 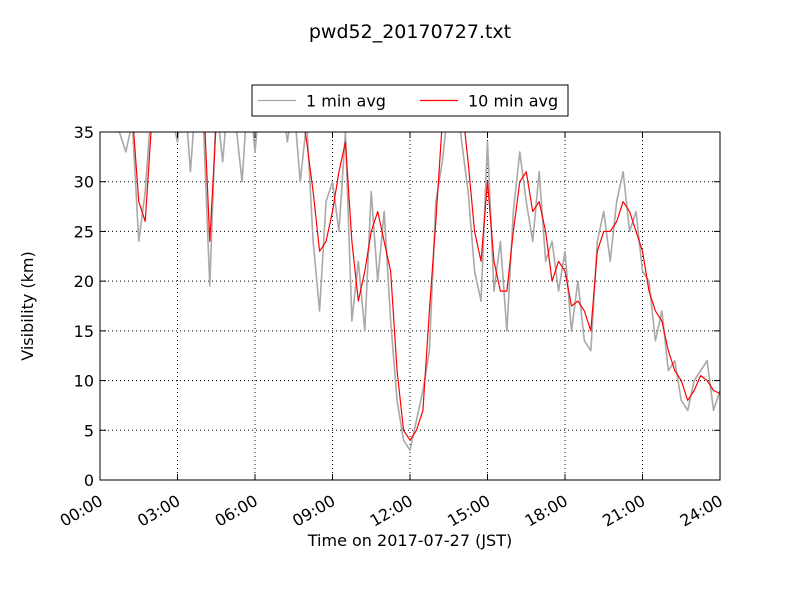 I want to click on y-tick-label: 25, so click(x=84, y=231).